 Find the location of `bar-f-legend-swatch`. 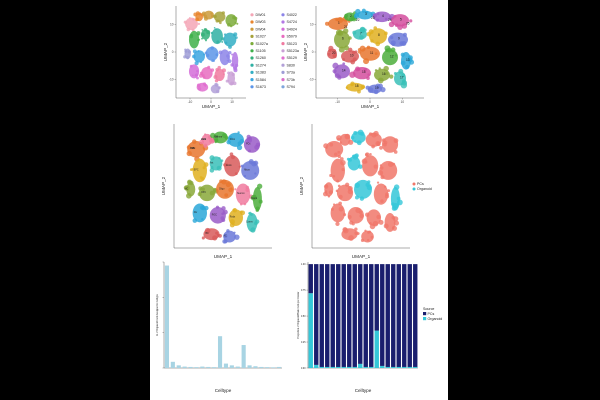

bar-f-legend-swatch is located at coordinates (425, 314).